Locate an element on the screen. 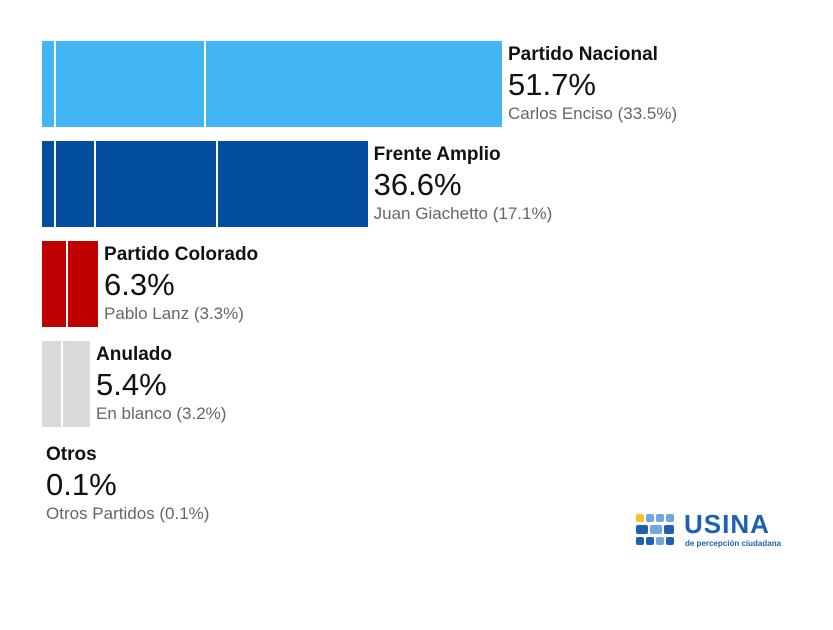 This screenshot has width=833, height=630. usina-logo: USINA de percepción ciudadana is located at coordinates (711, 530).